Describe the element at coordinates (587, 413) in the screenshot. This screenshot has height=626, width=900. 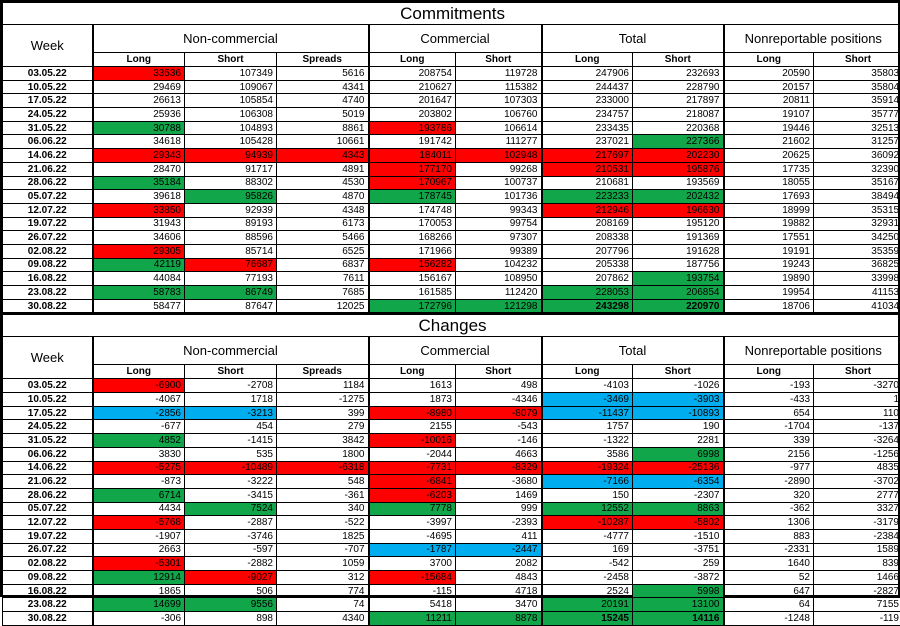
I see `value-cell: -11437` at that location.